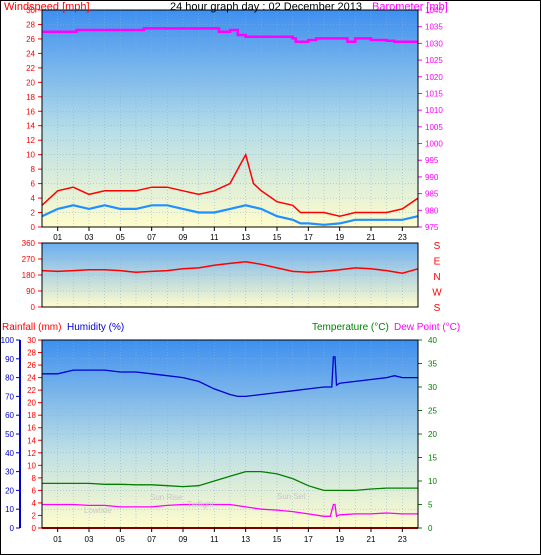  I want to click on barometer-tick-label: 990, so click(432, 177).